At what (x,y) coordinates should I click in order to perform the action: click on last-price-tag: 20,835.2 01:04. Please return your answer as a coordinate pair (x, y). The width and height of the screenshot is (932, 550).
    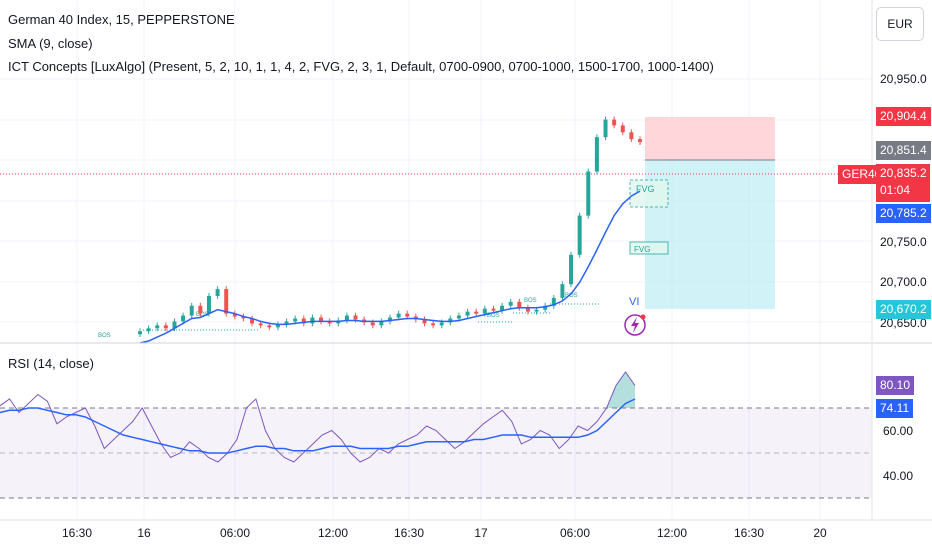
    Looking at the image, I should click on (903, 183).